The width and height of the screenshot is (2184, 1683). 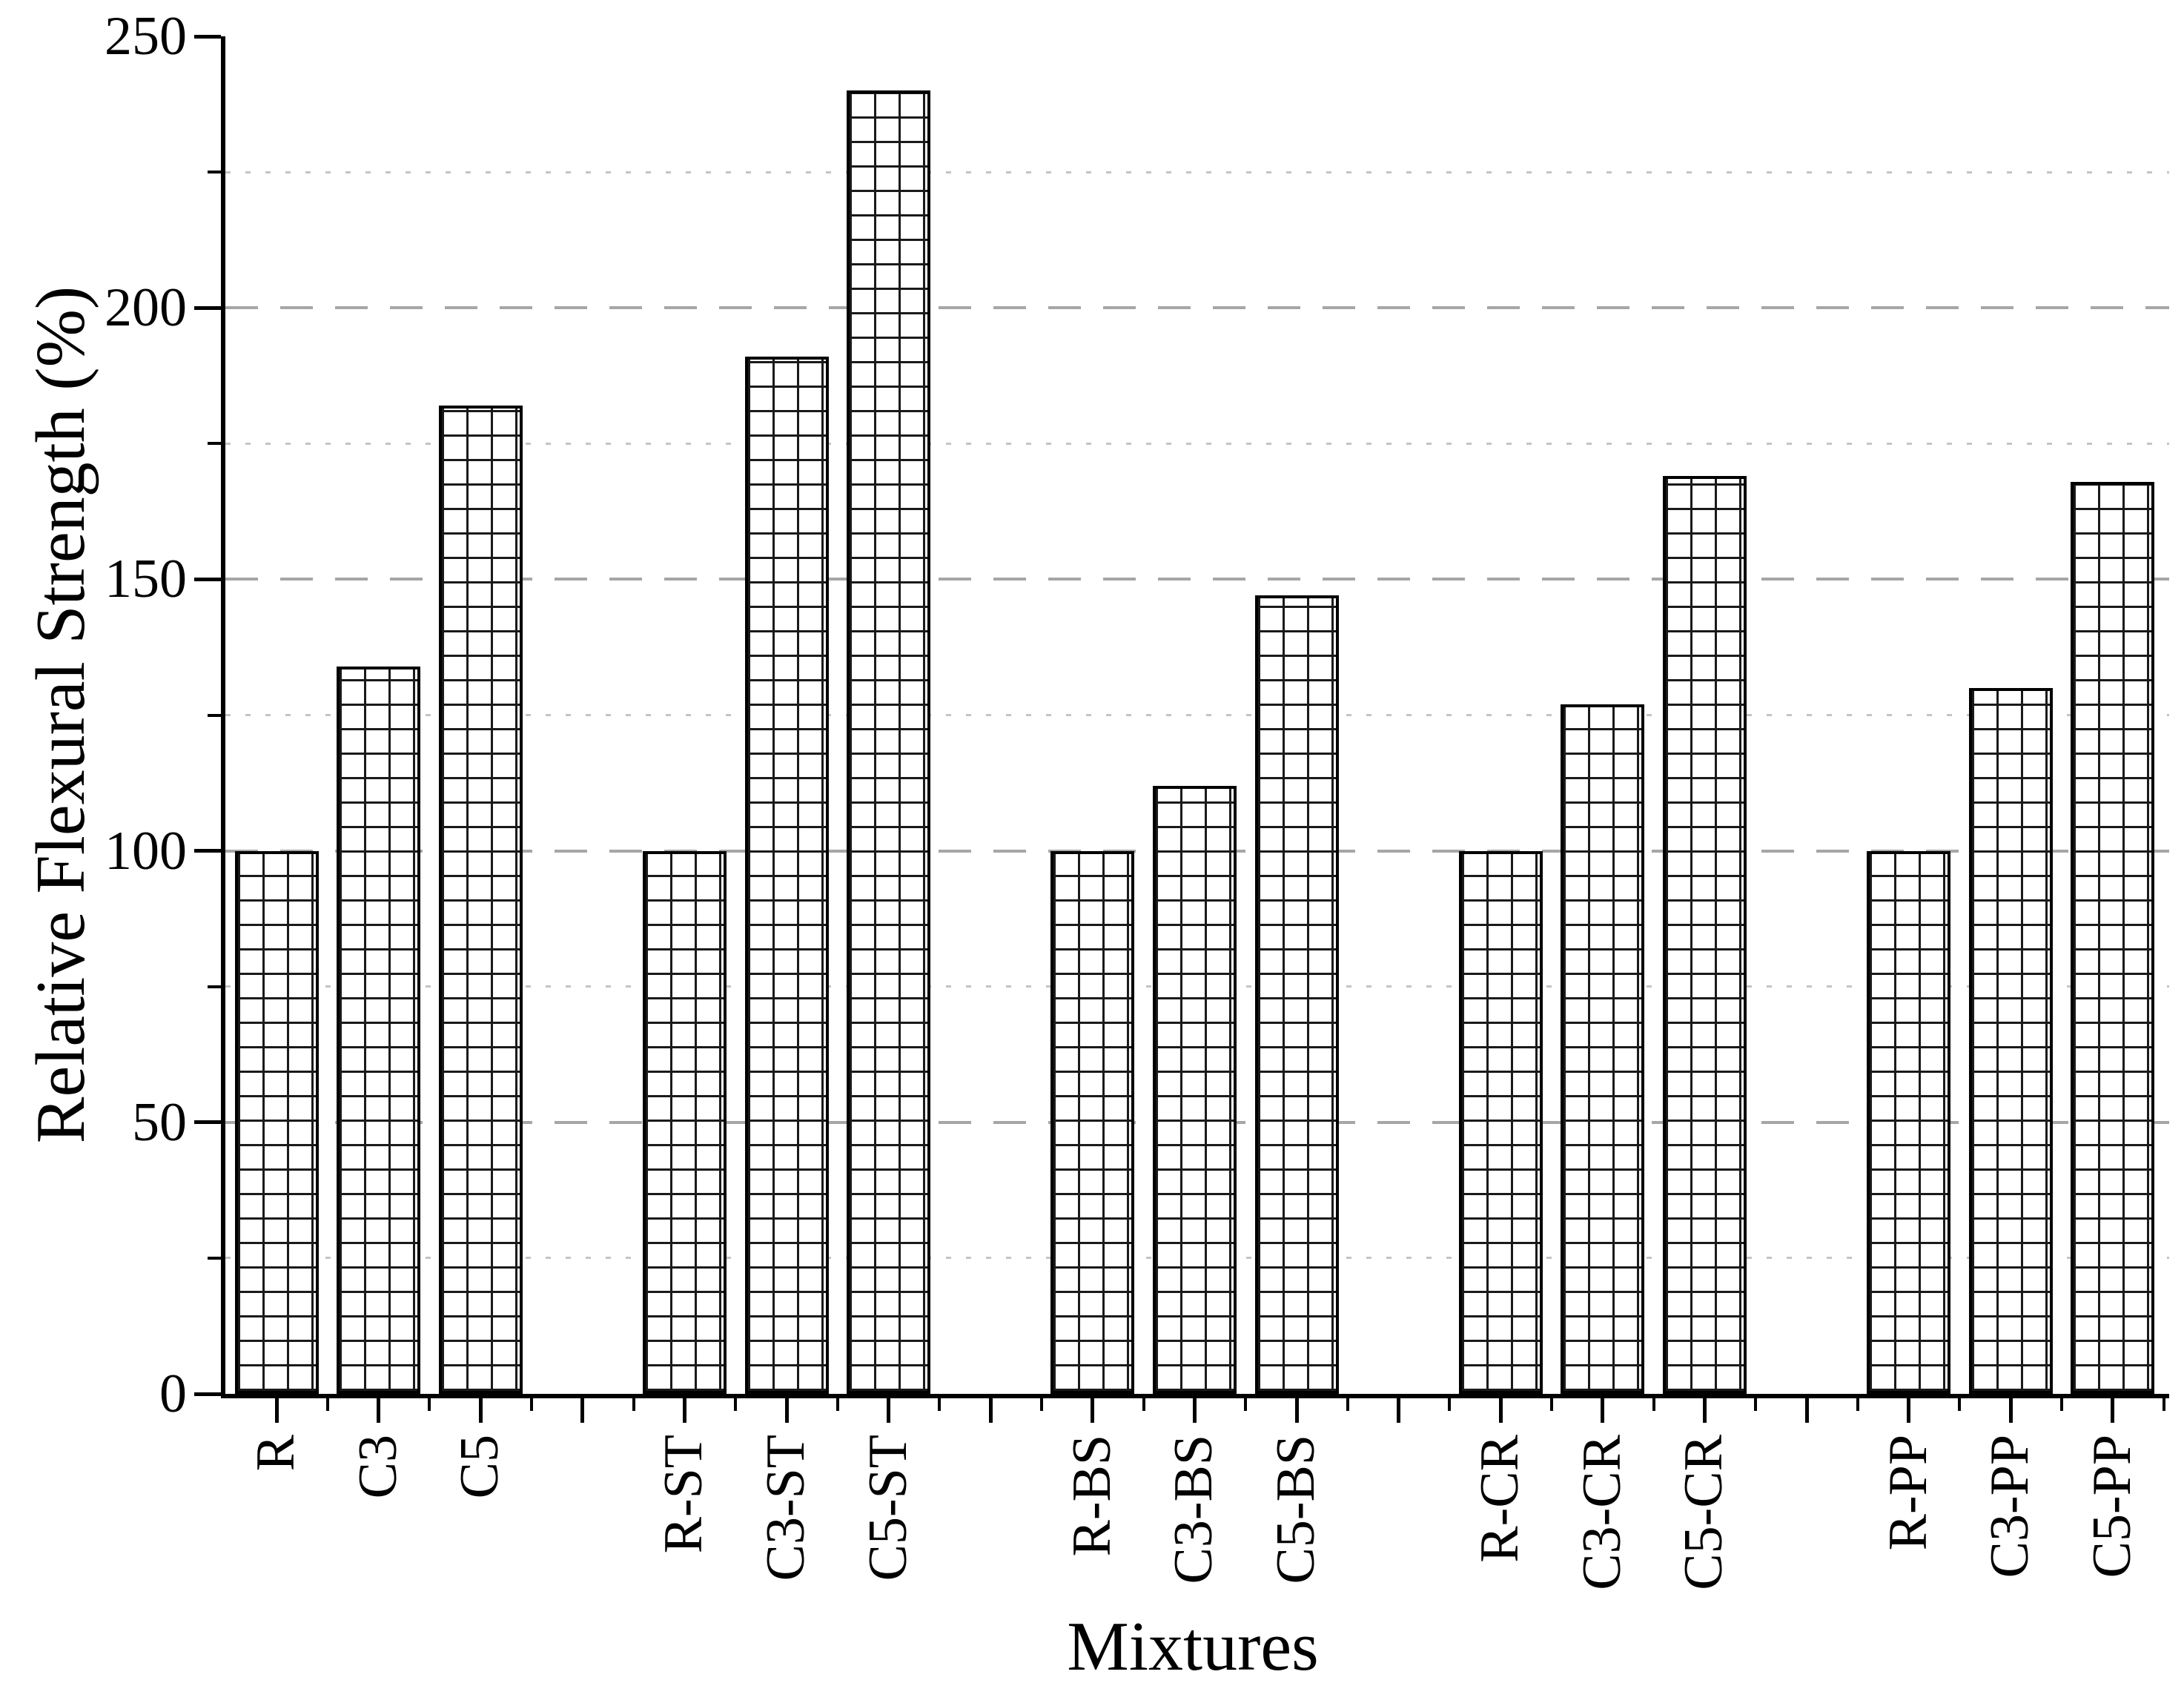 I want to click on x-tick-label-text-C5-BS: C5-BS, so click(x=1296, y=1509).